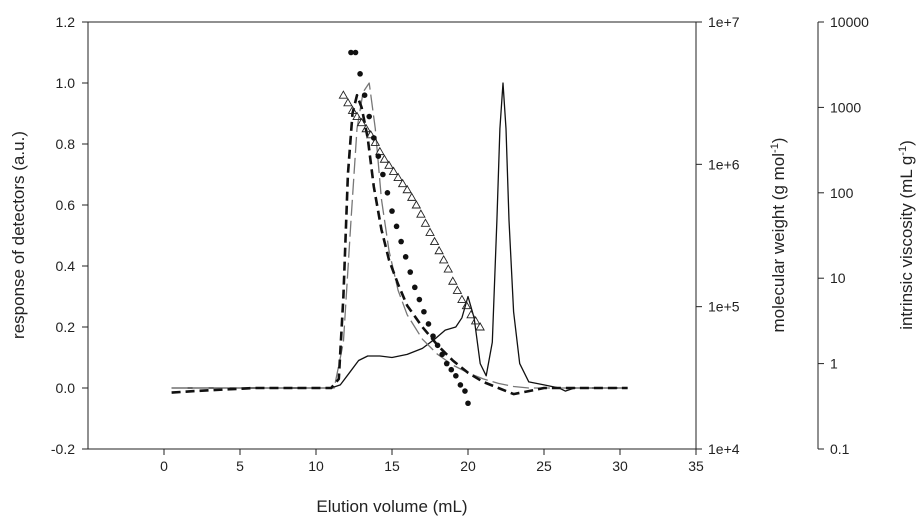 The width and height of the screenshot is (919, 517). I want to click on iv-axis-tick-label: 0.1, so click(840, 449).